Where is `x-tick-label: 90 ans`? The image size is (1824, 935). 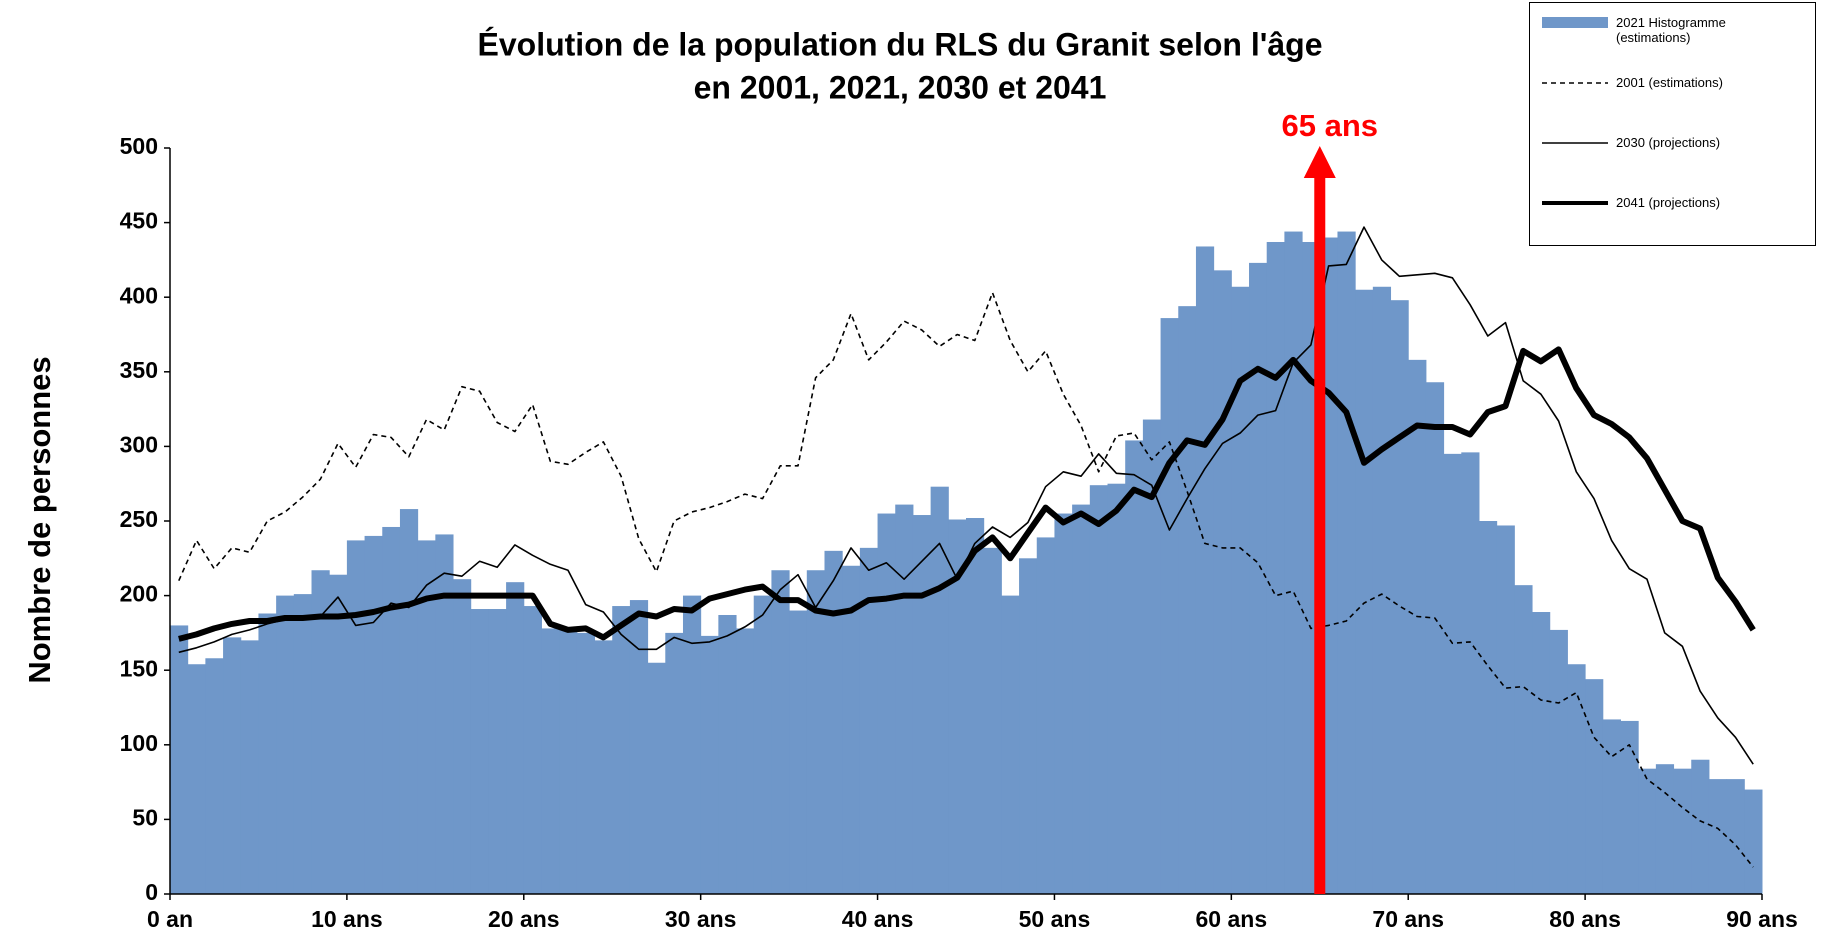 x-tick-label: 90 ans is located at coordinates (1762, 919).